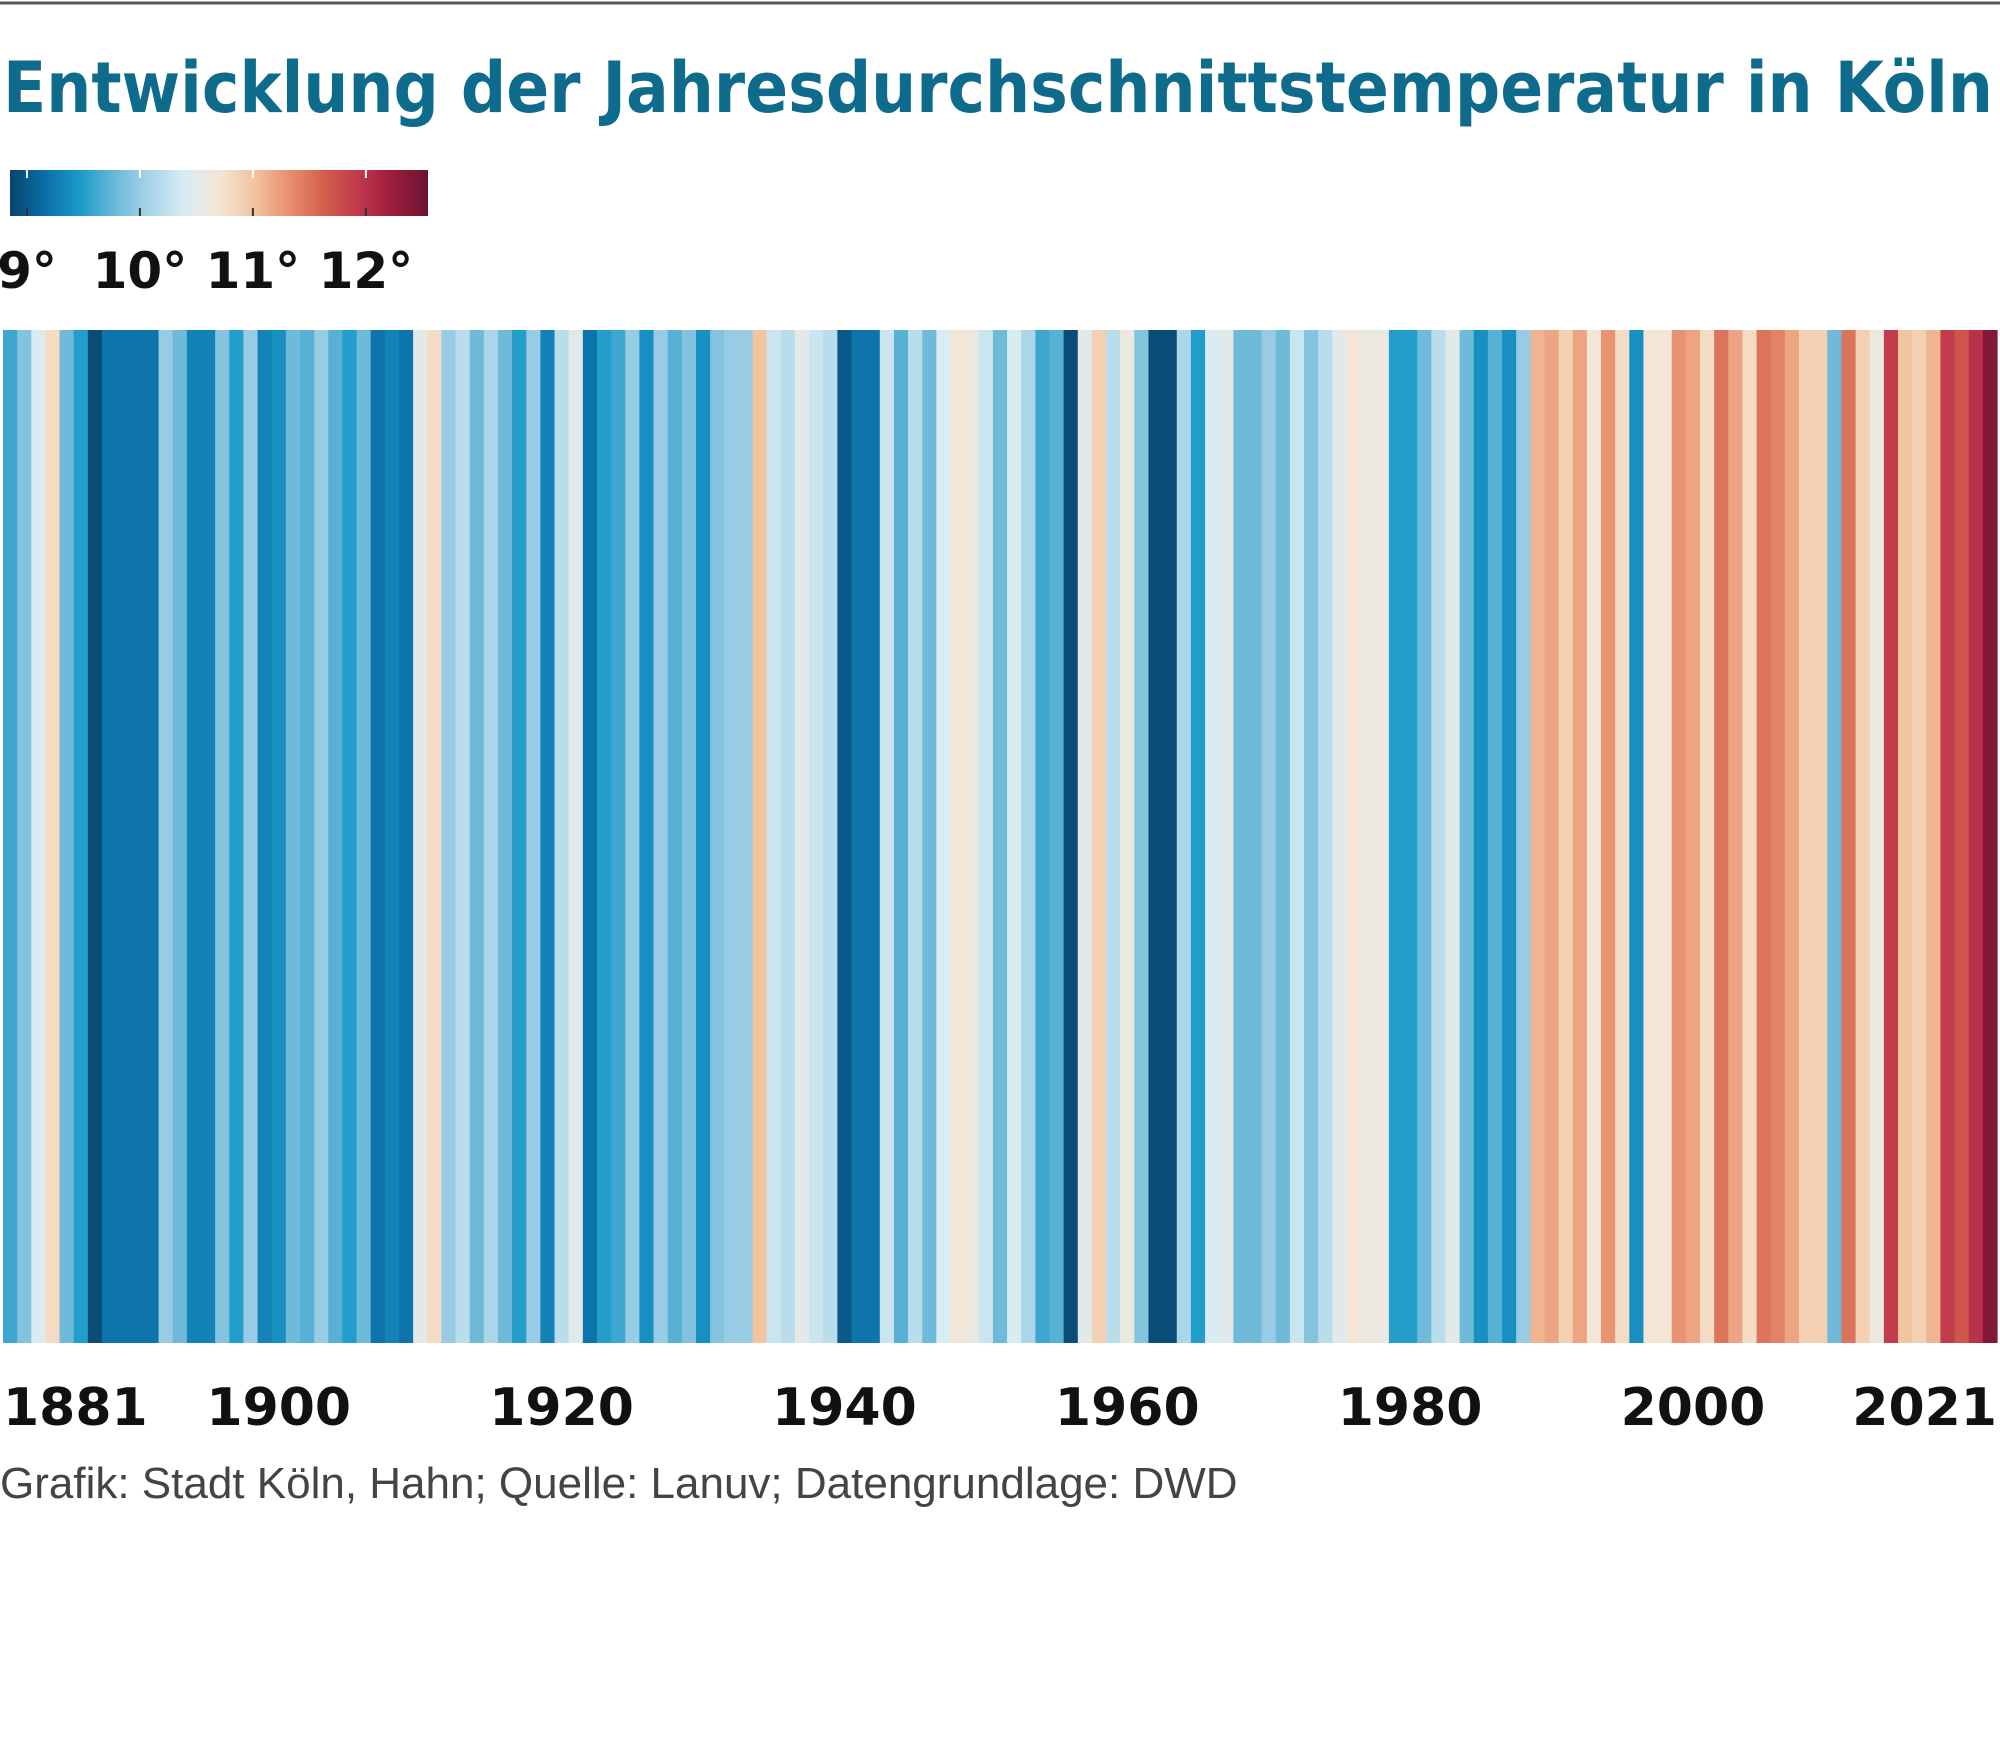 The image size is (2000, 1742). What do you see at coordinates (1410, 1408) in the screenshot?
I see `x-tick-label: 1980` at bounding box center [1410, 1408].